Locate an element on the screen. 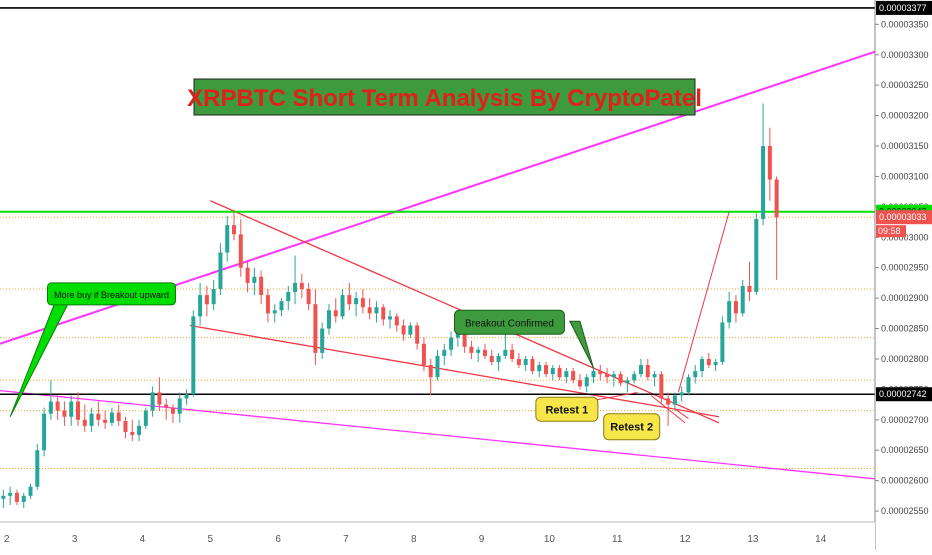  price-tick-label: 0.00002900 is located at coordinates (905, 298).